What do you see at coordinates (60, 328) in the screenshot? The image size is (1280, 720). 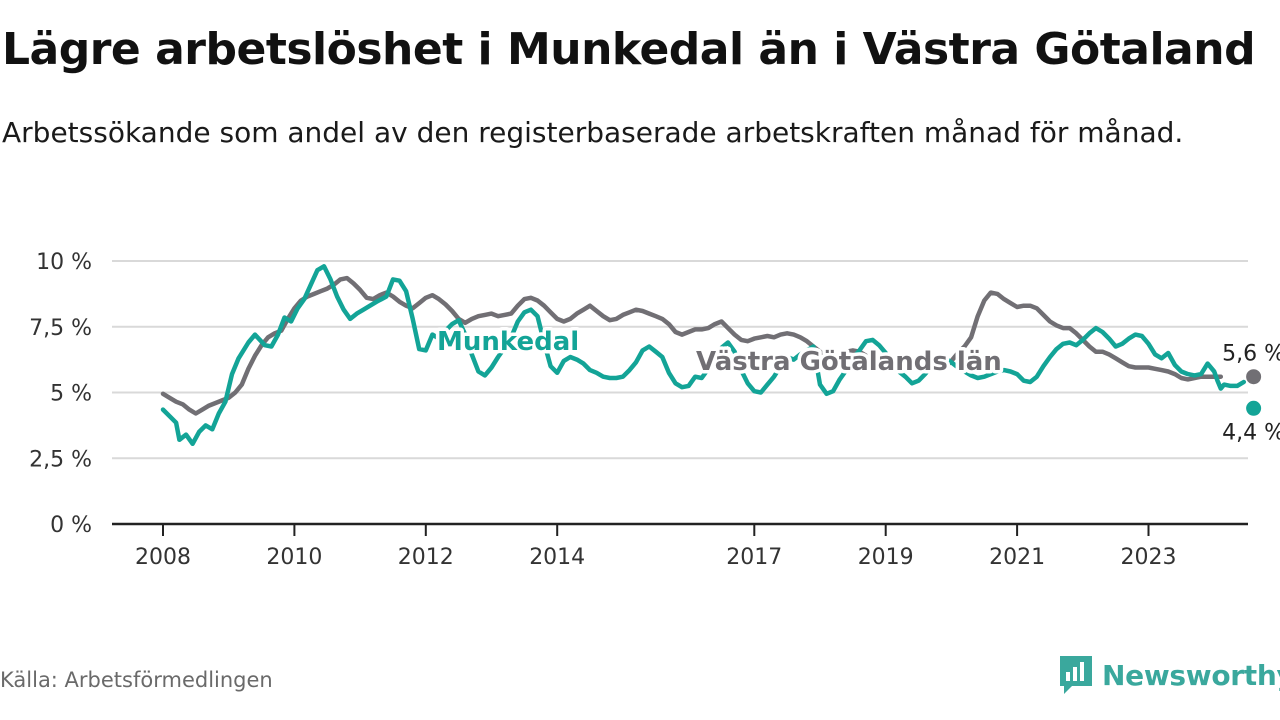 I see `y-tick-label: 7,5 %` at bounding box center [60, 328].